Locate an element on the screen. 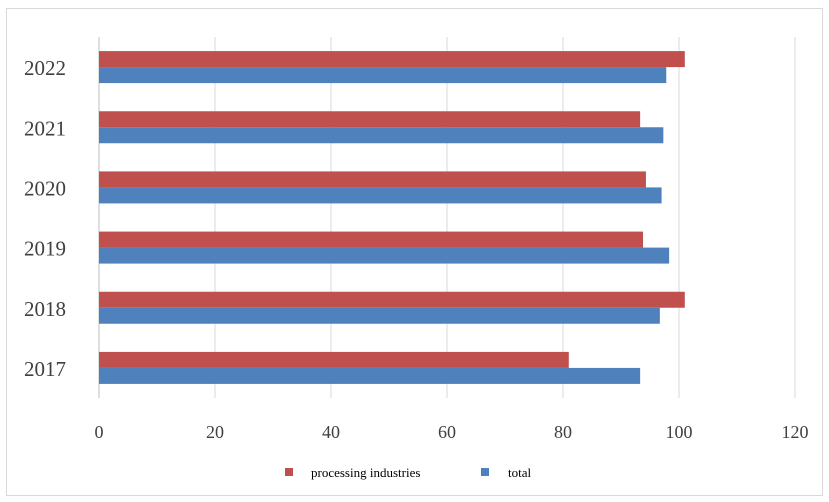 The width and height of the screenshot is (829, 502). bar-processing-industries-2019 is located at coordinates (371, 239).